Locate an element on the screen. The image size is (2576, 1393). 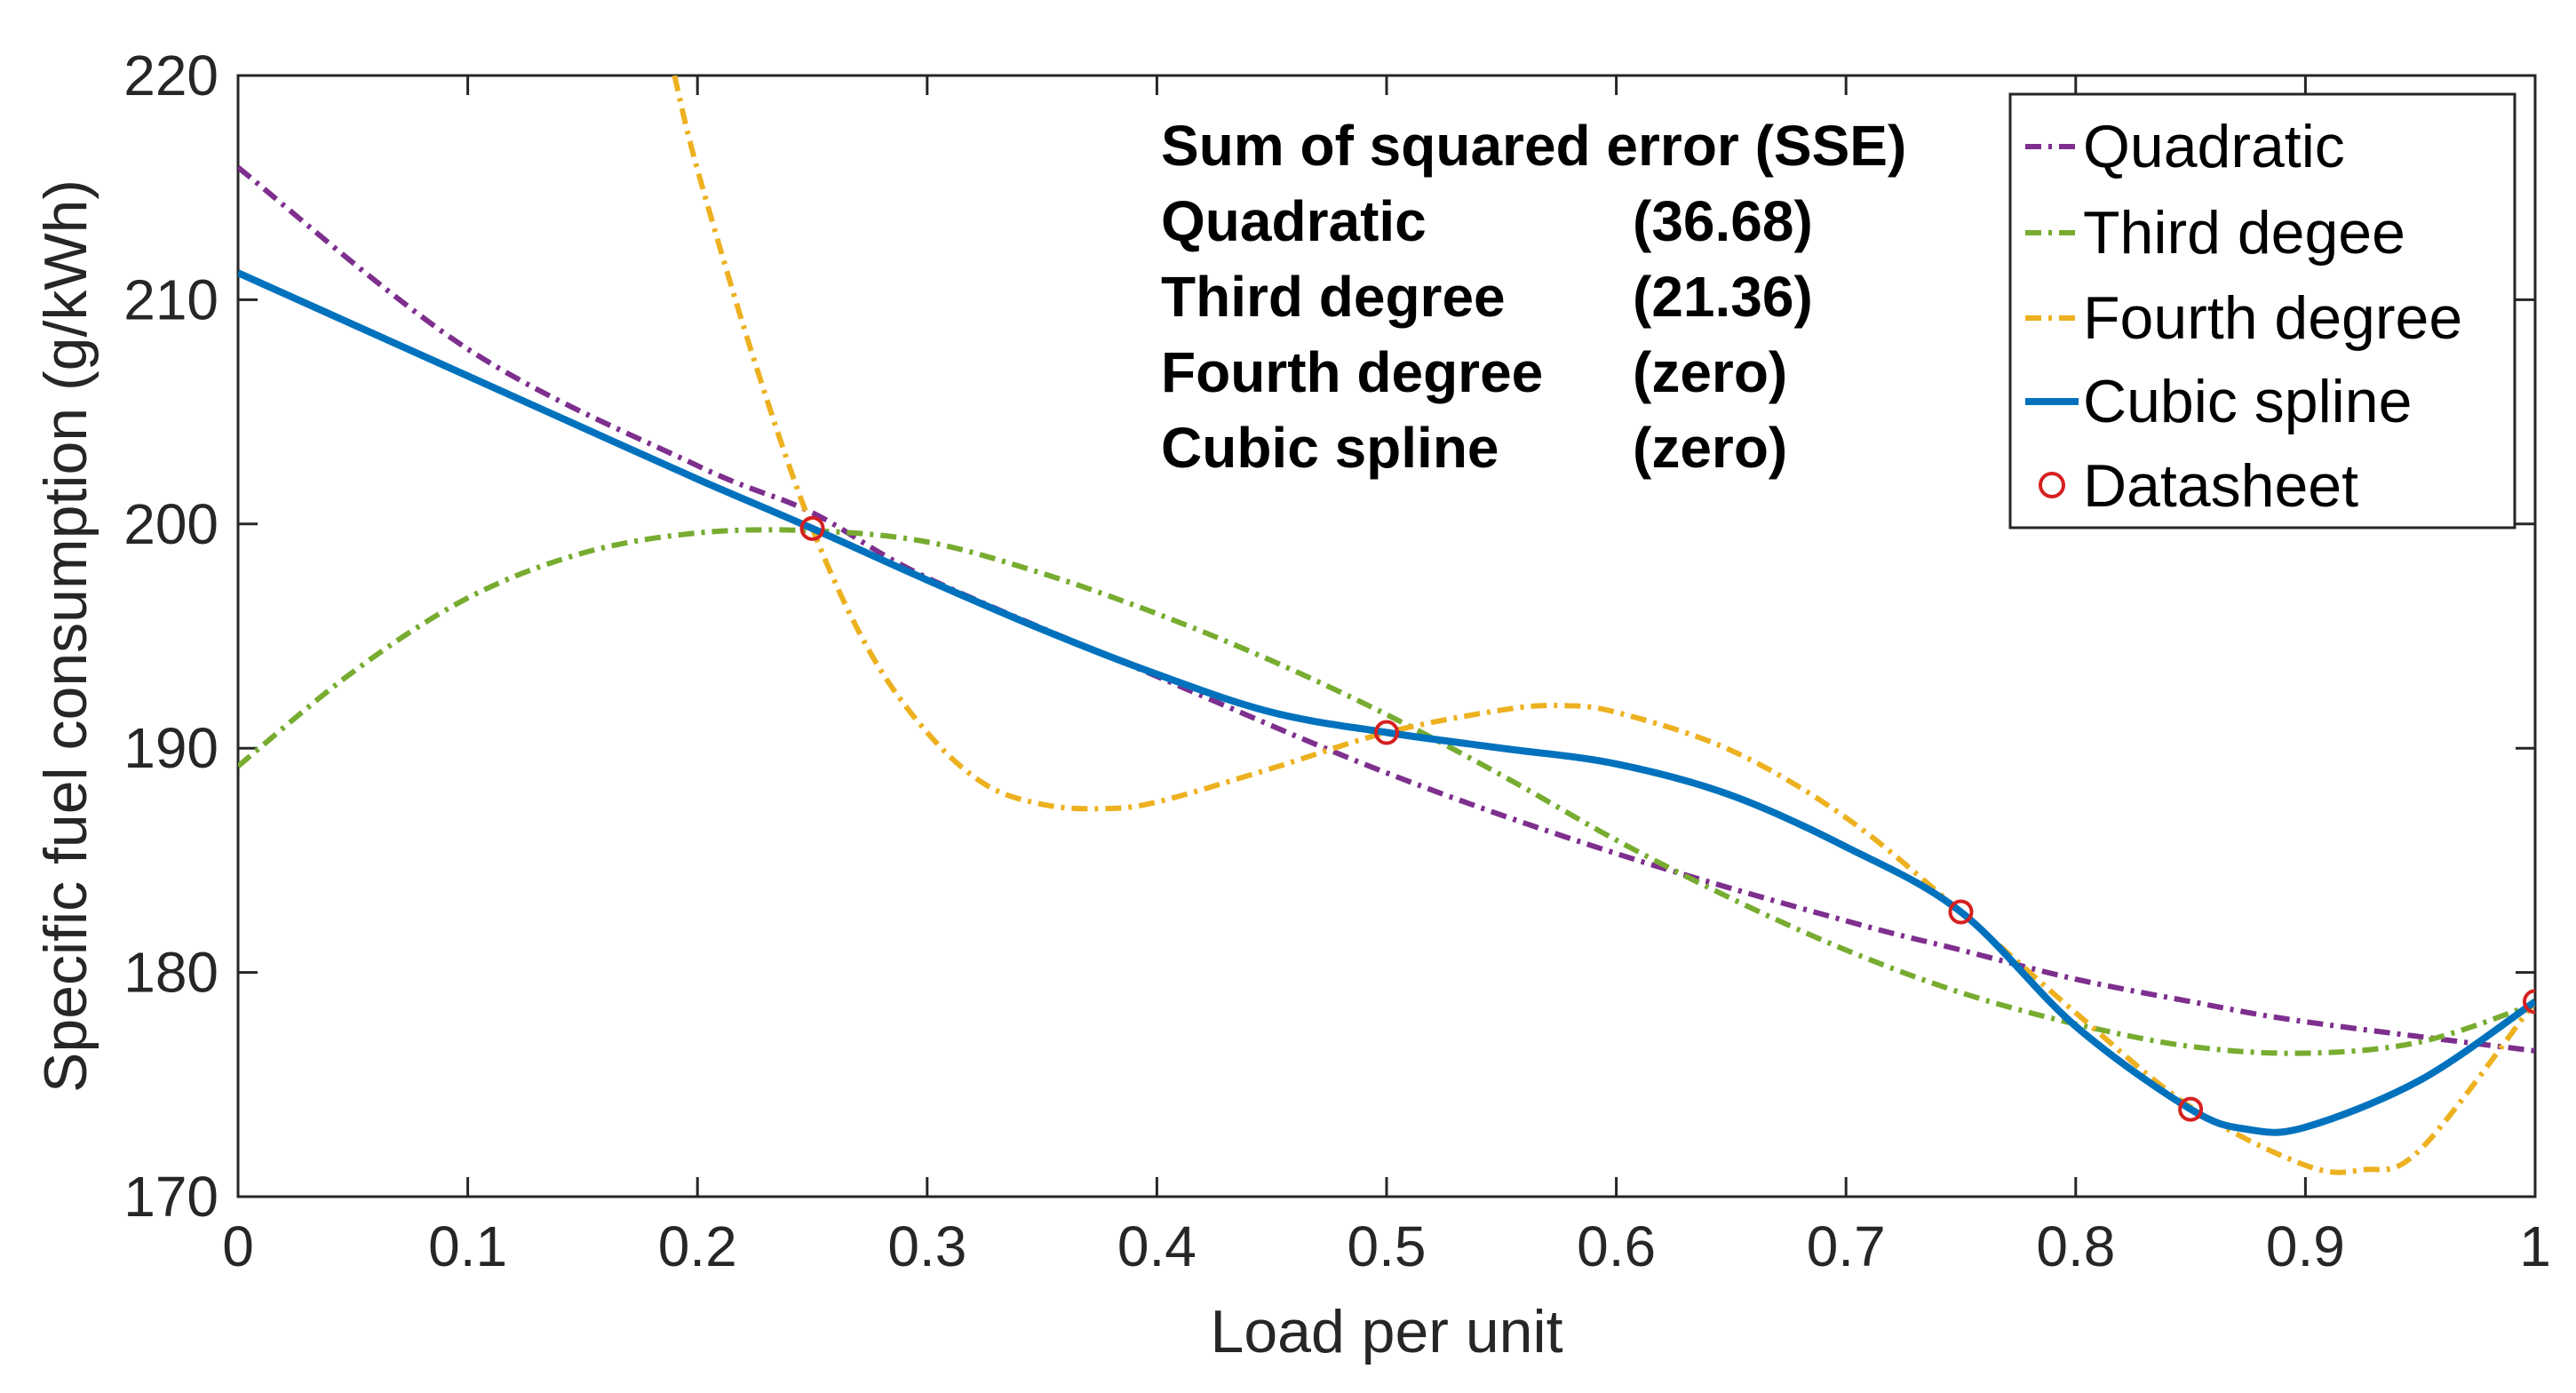
x-tick-label: 0.9 is located at coordinates (2305, 1246).